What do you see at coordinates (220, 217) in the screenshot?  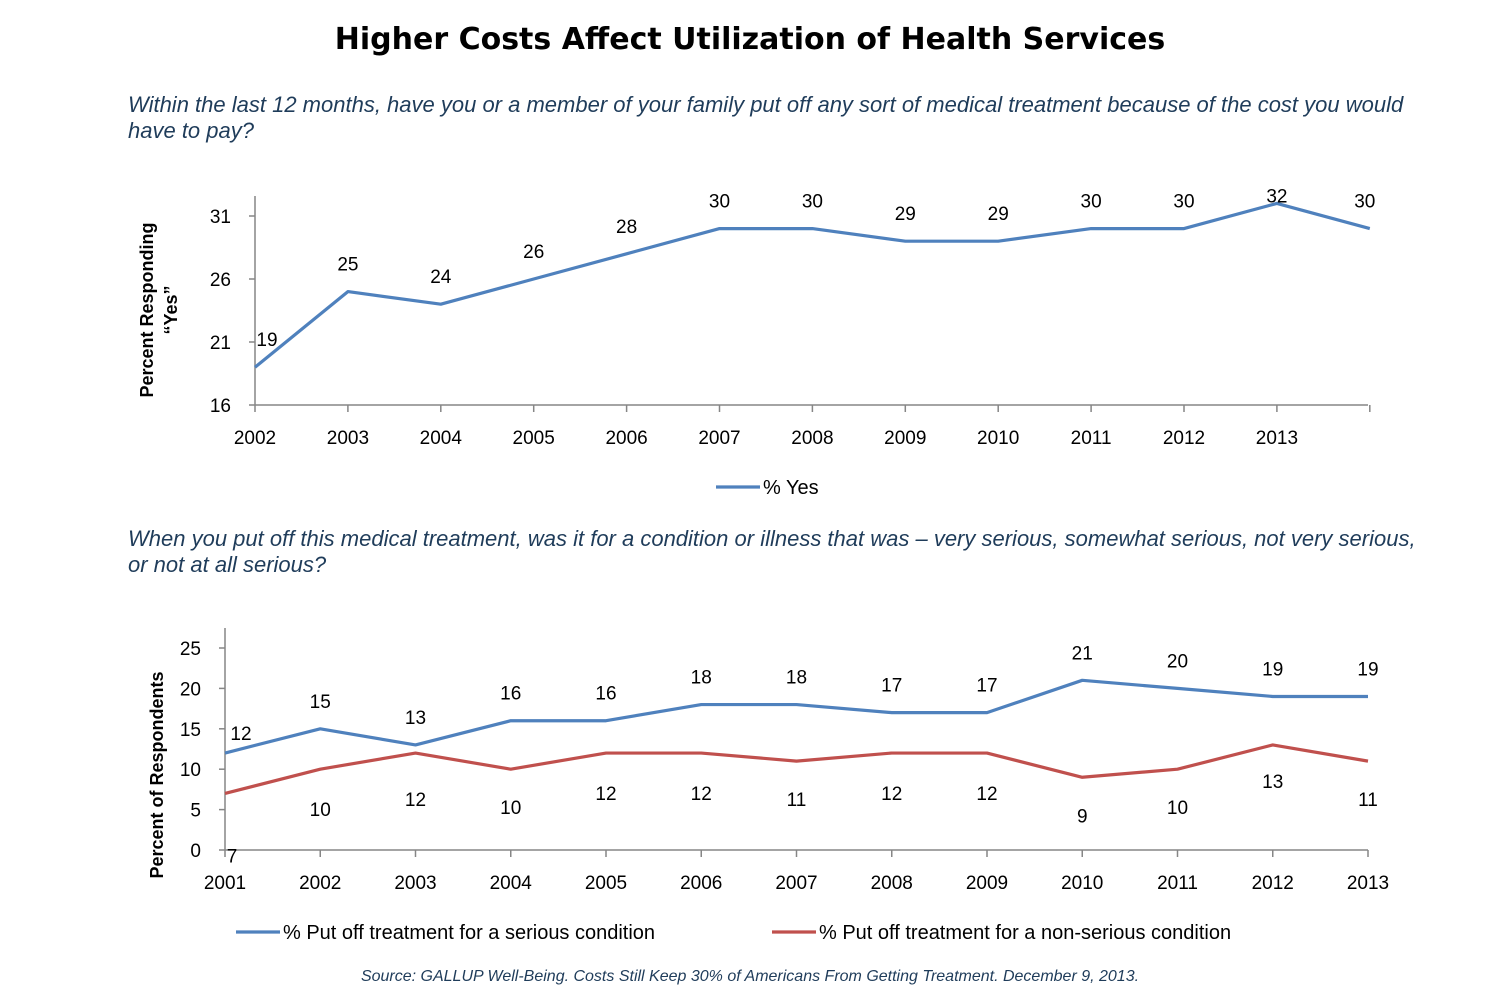 I see `y-tick-label: 31` at bounding box center [220, 217].